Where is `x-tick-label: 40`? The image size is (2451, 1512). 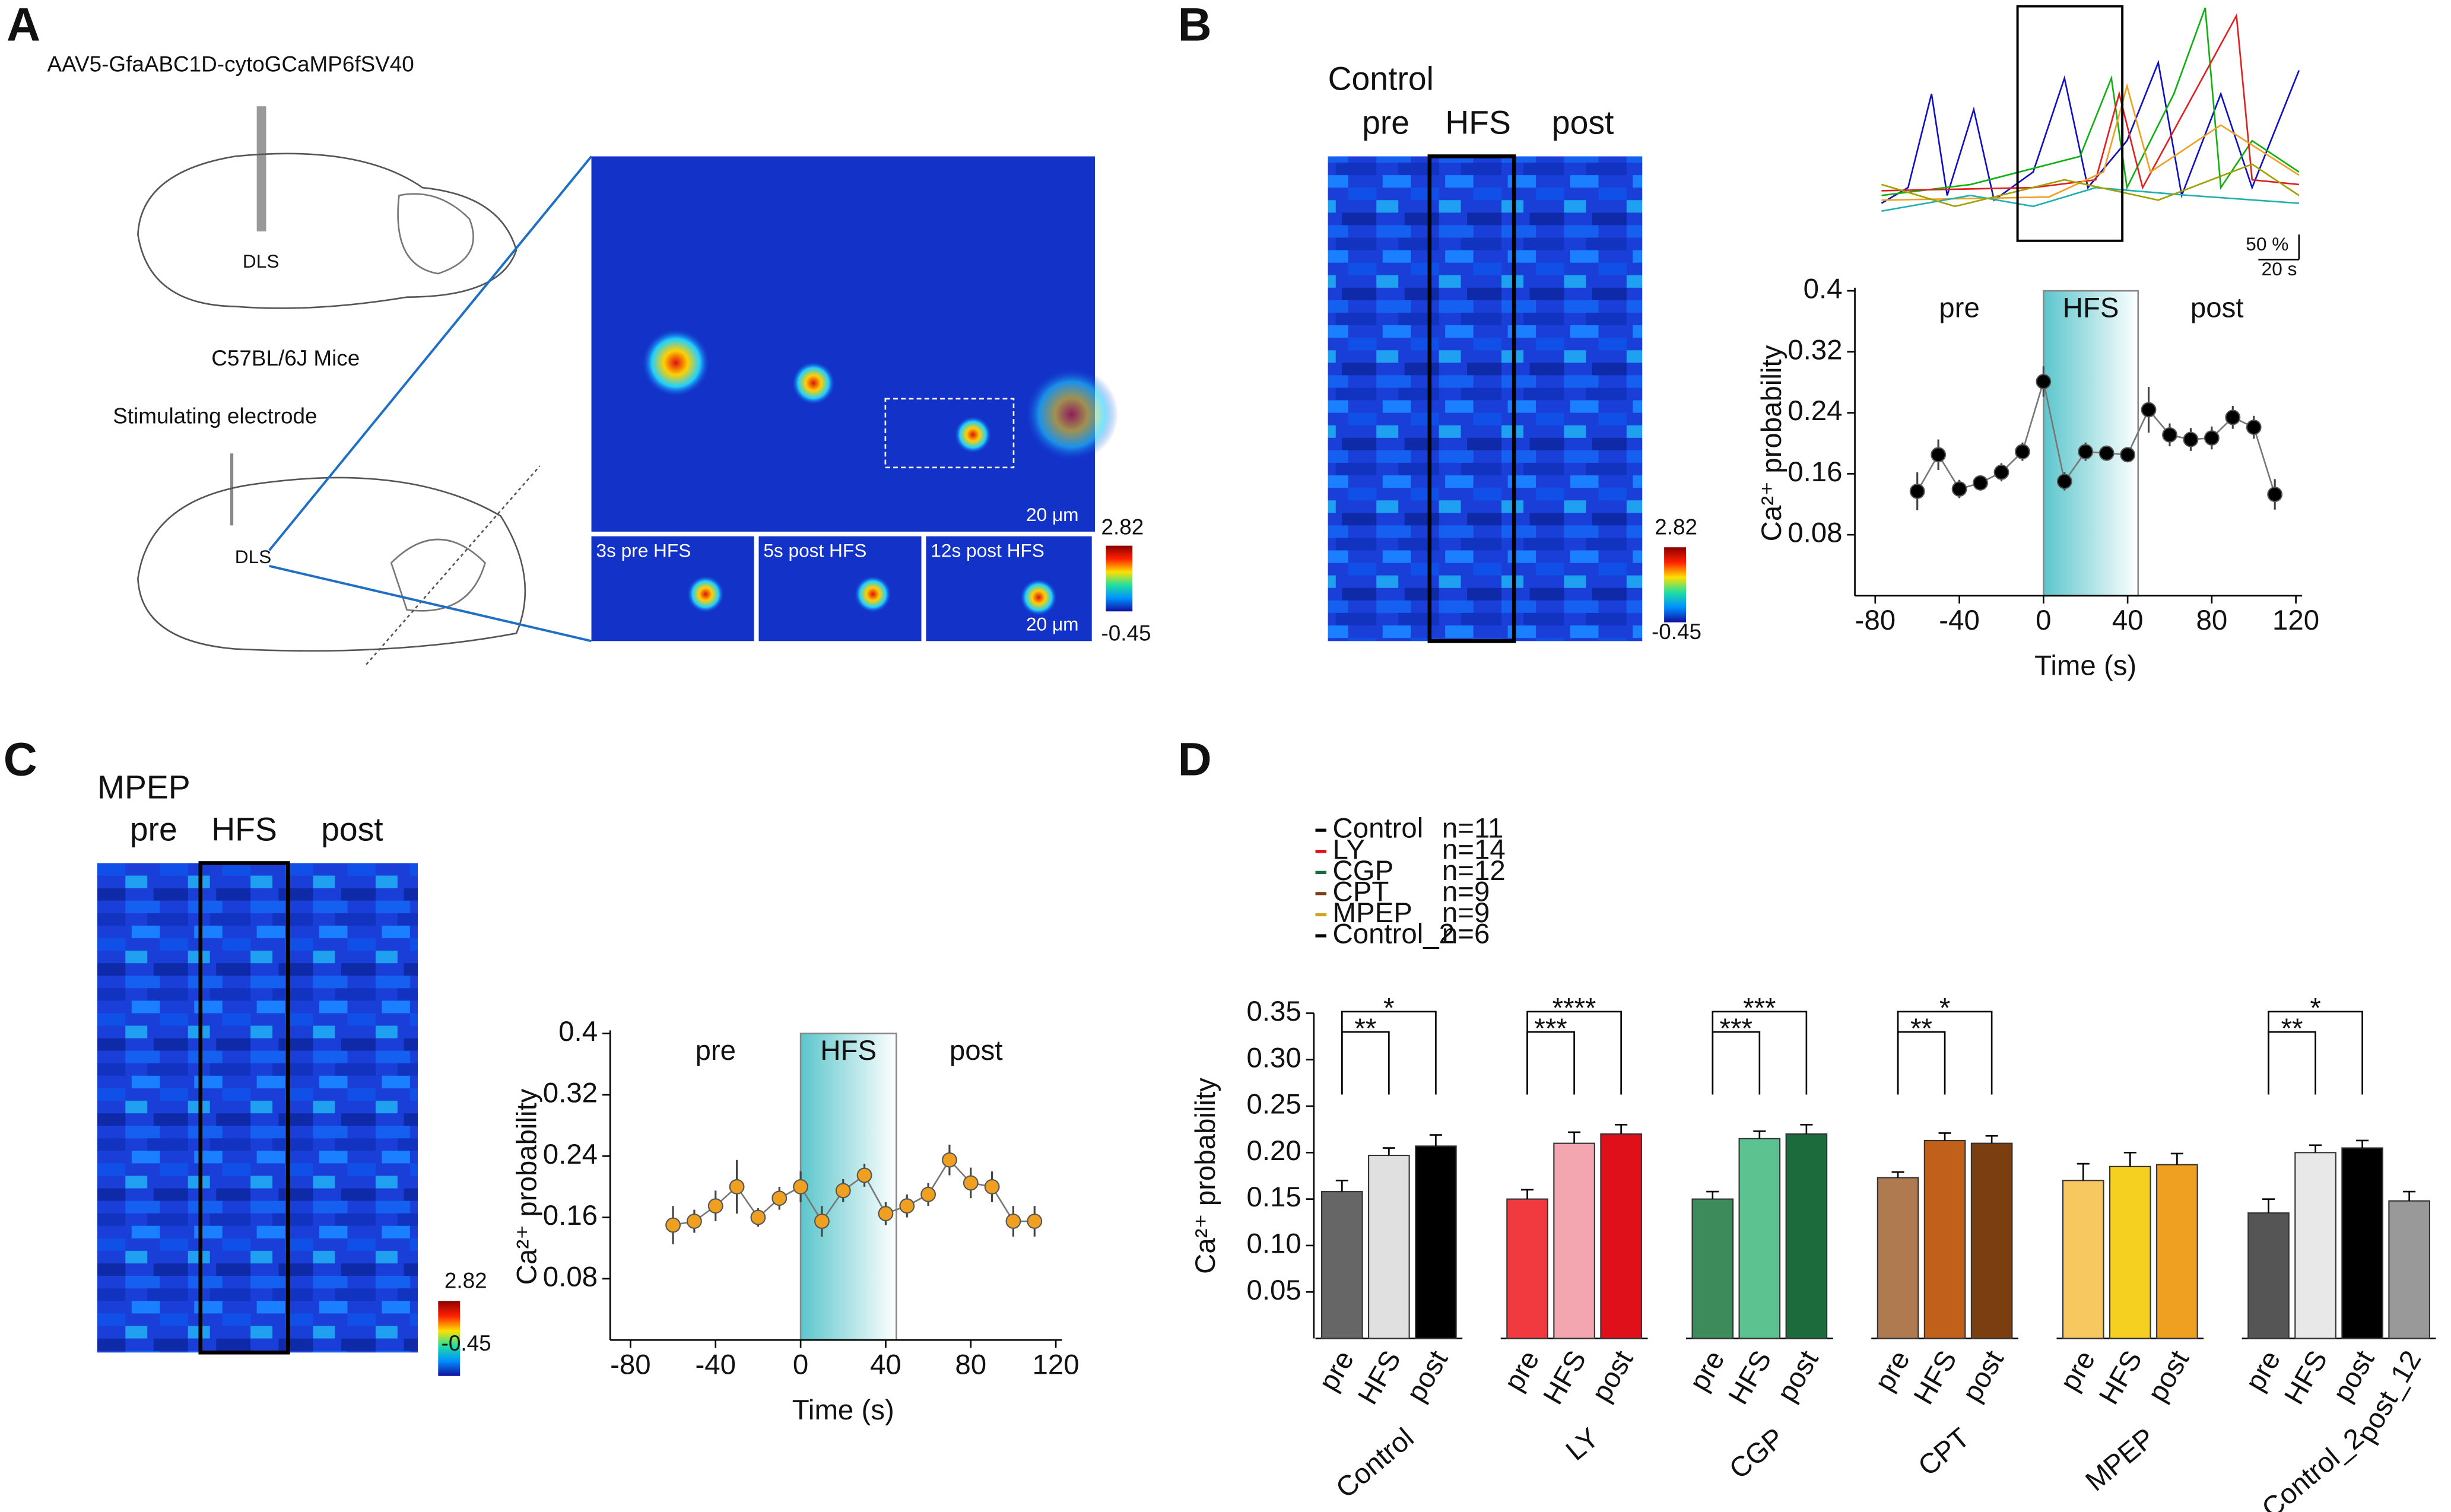 x-tick-label: 40 is located at coordinates (885, 1364).